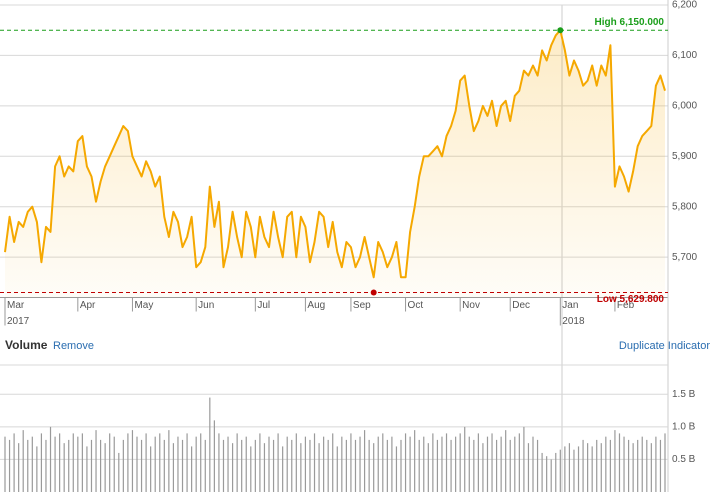 This screenshot has width=713, height=494. I want to click on y-tick-label: 6,000, so click(684, 106).